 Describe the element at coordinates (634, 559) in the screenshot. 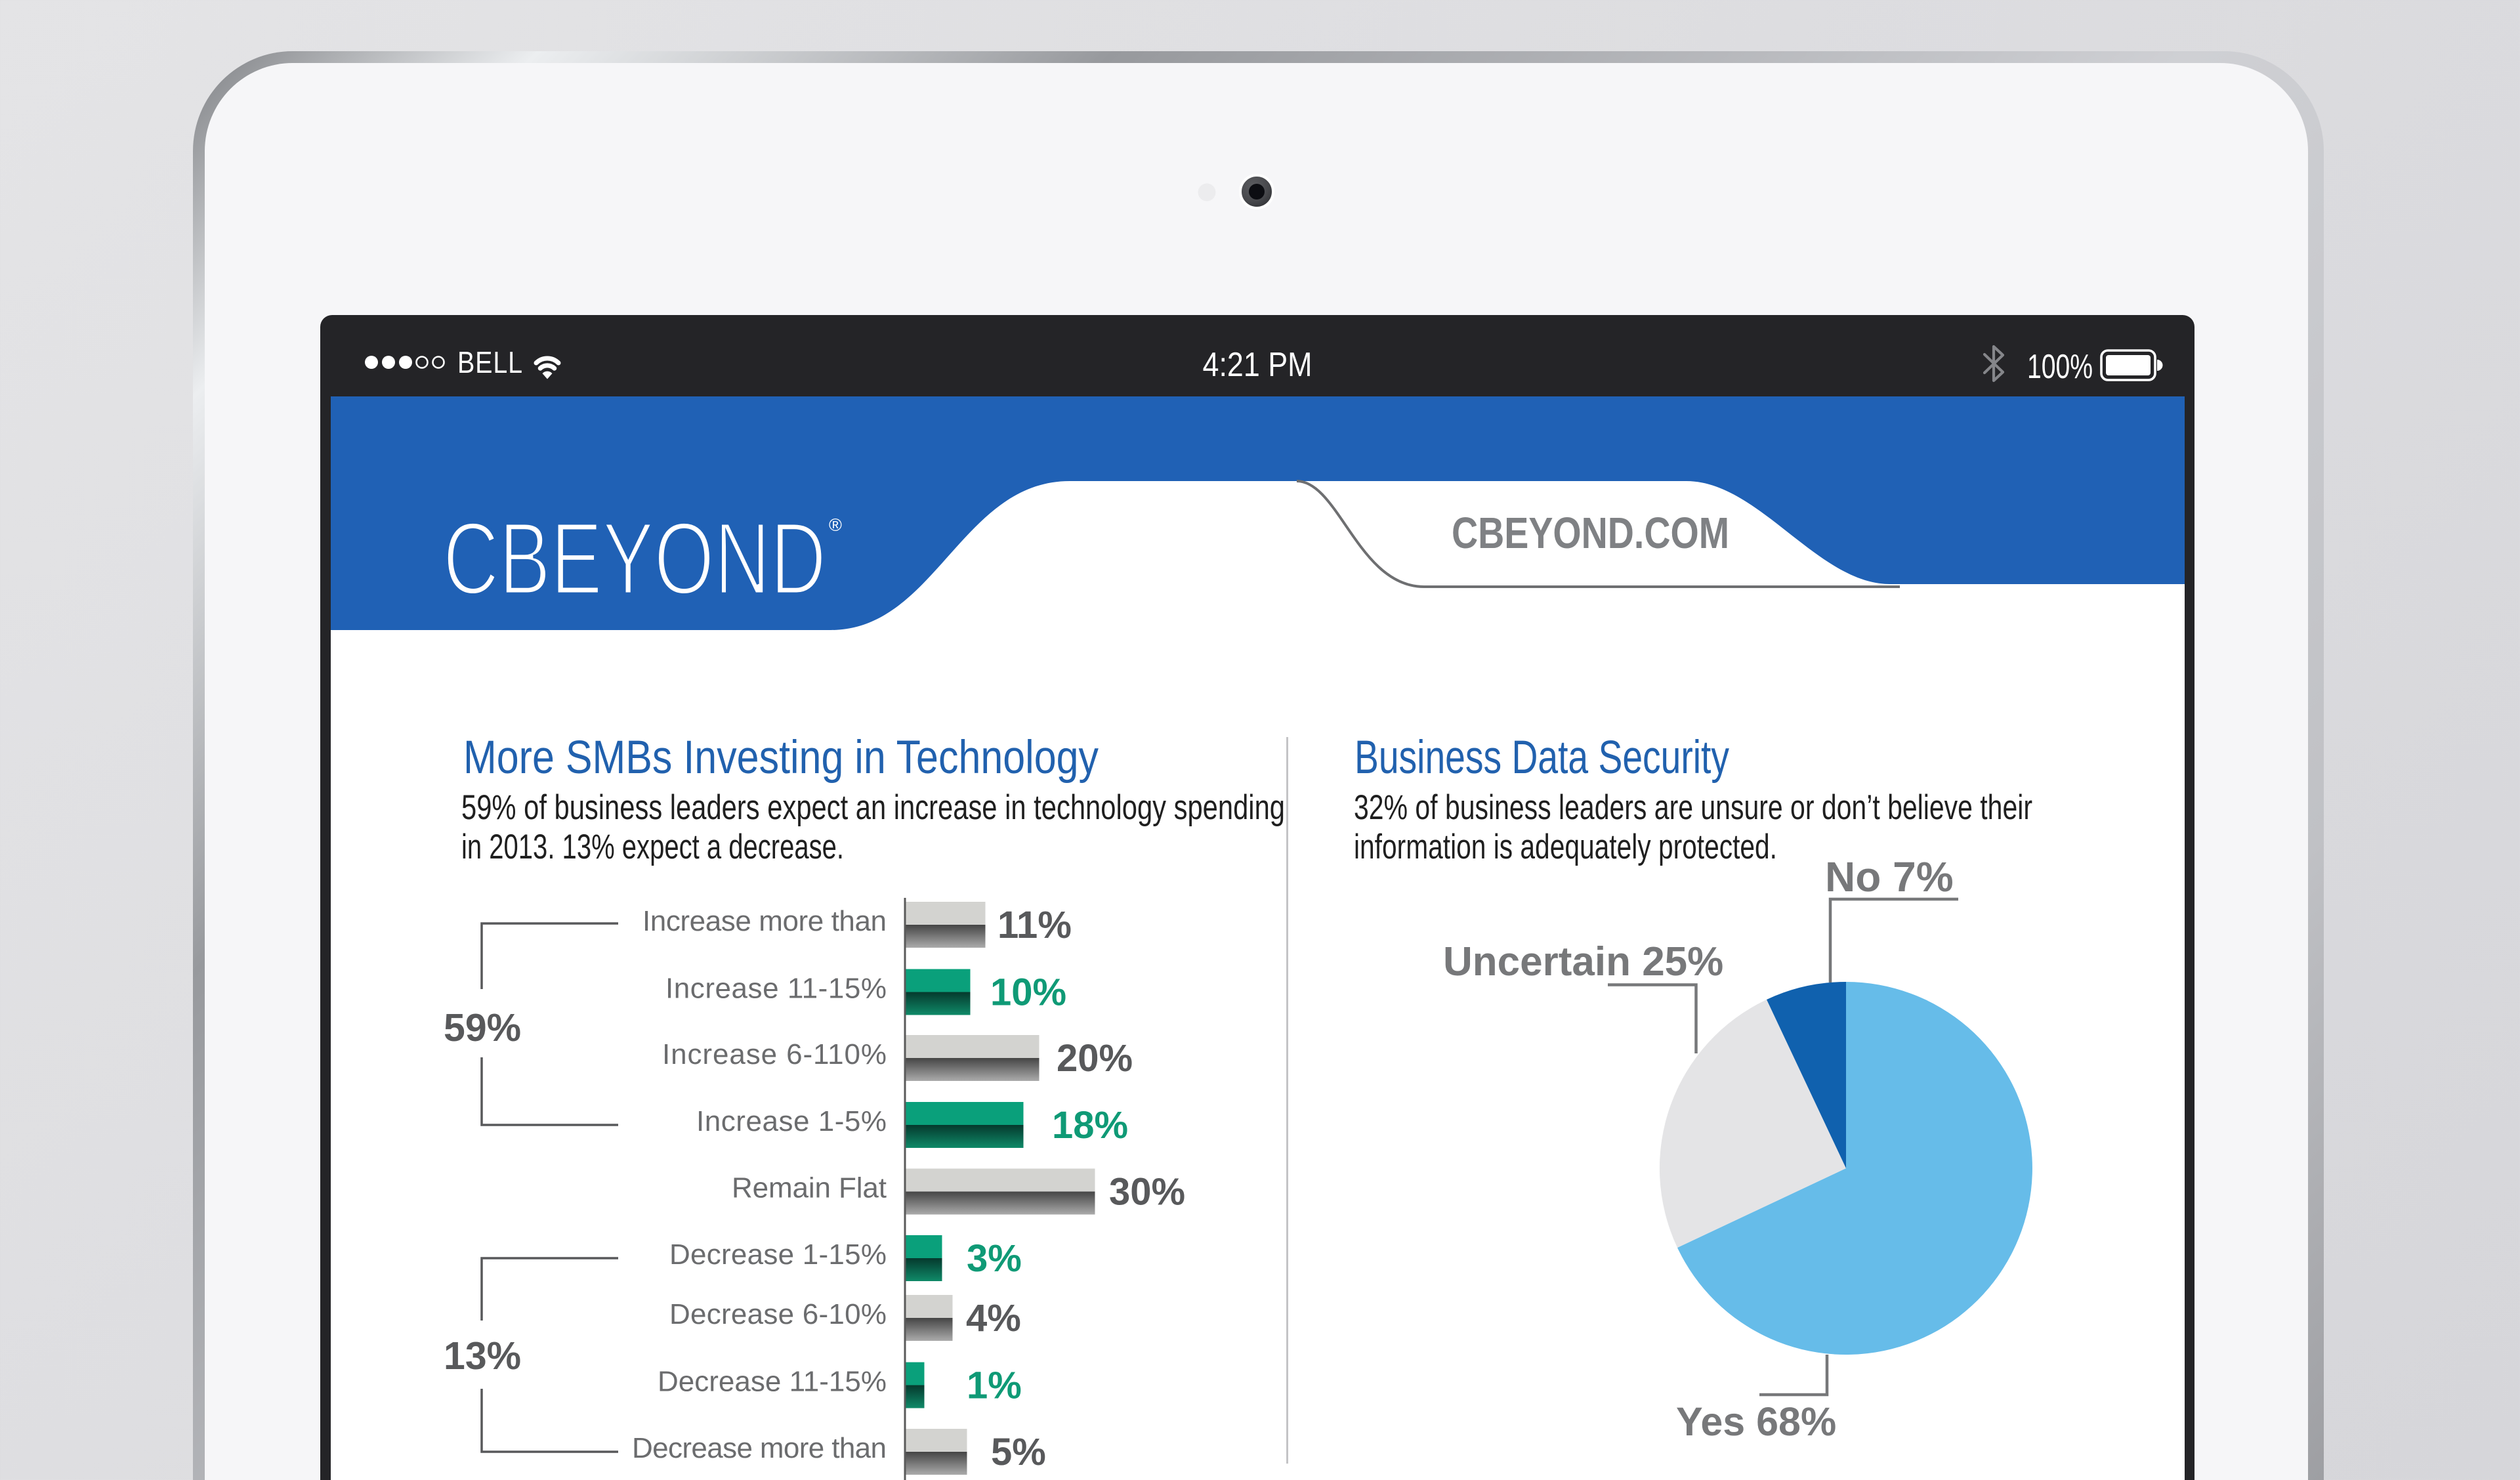

I see `svg-text: CBEYOND` at that location.